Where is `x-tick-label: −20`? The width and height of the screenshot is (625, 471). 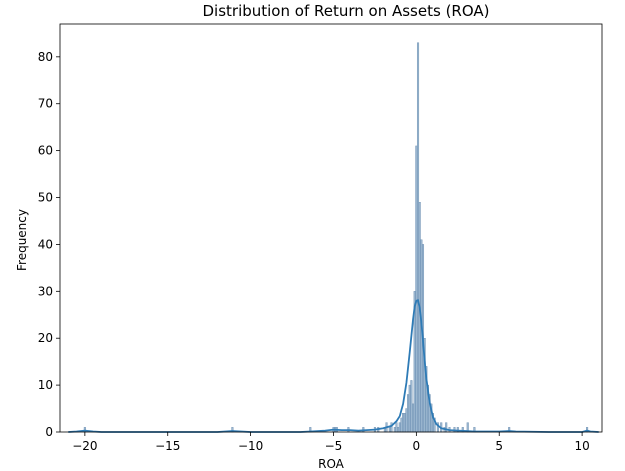
x-tick-label: −20 is located at coordinates (84, 446).